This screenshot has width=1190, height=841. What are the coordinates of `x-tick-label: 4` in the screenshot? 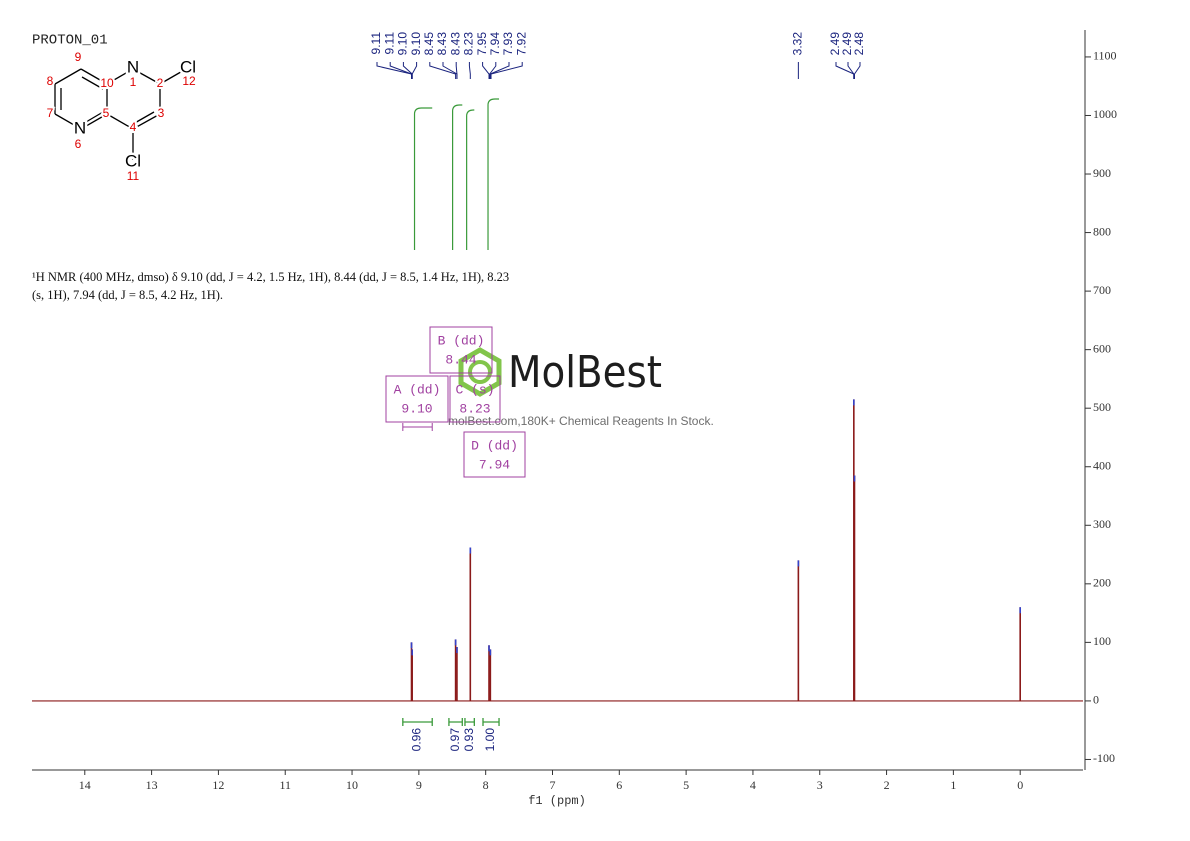 It's located at (753, 785).